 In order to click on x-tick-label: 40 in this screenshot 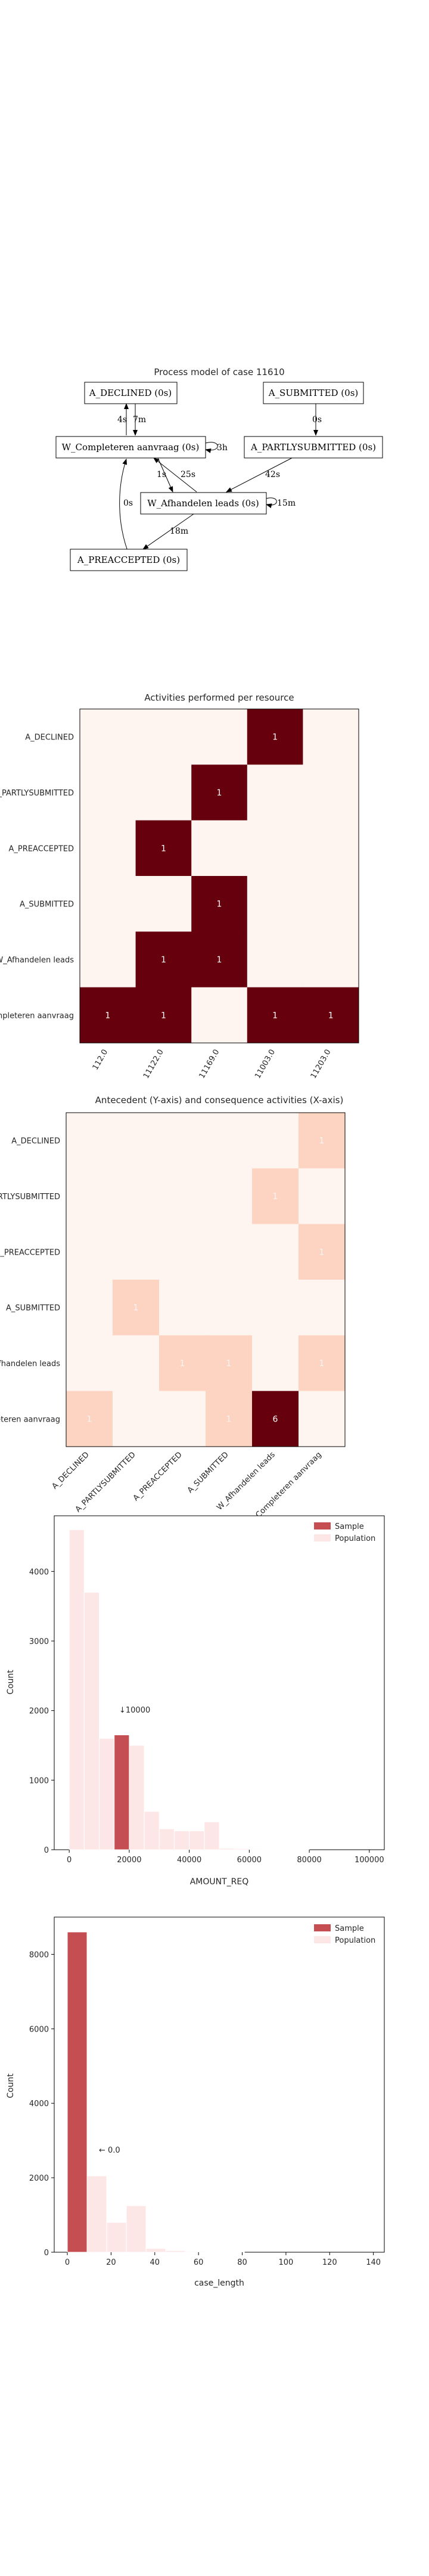, I will do `click(155, 2262)`.